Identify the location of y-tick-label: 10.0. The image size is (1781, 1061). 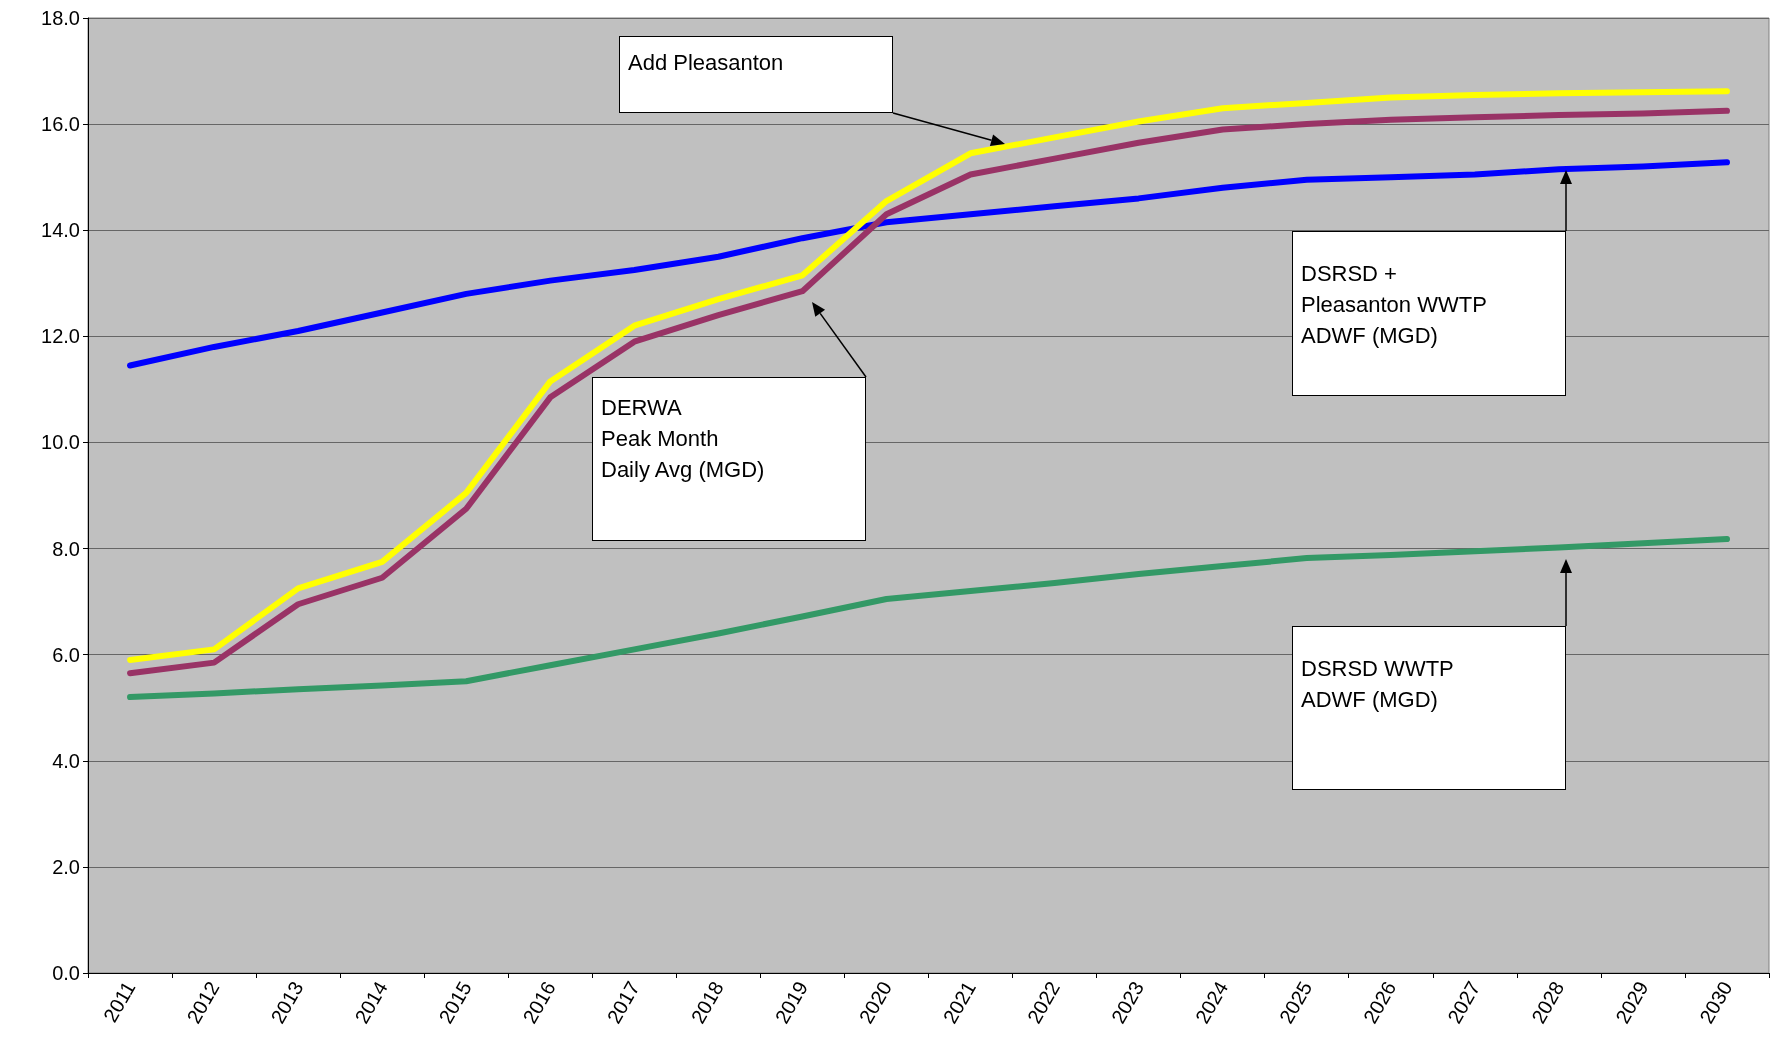
(60, 442).